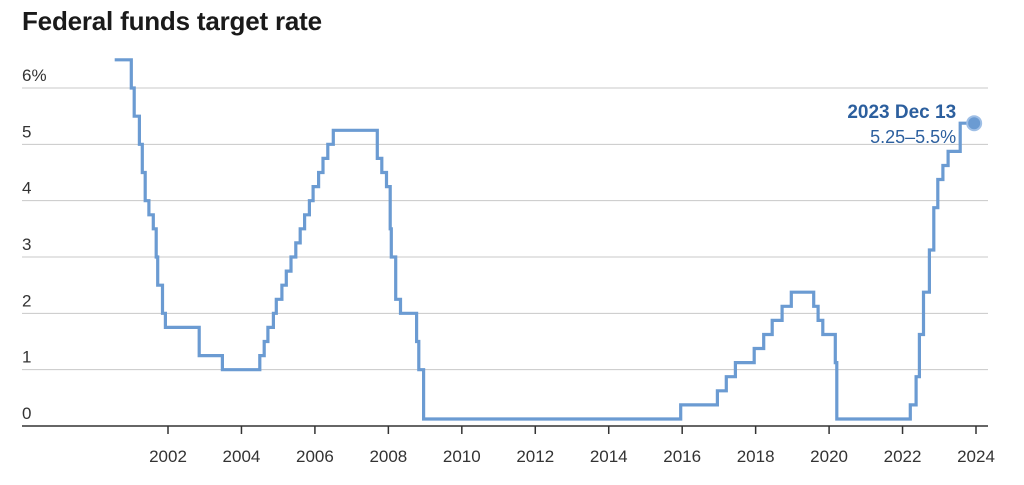  Describe the element at coordinates (462, 456) in the screenshot. I see `x-tick-label-2010: 2010` at that location.